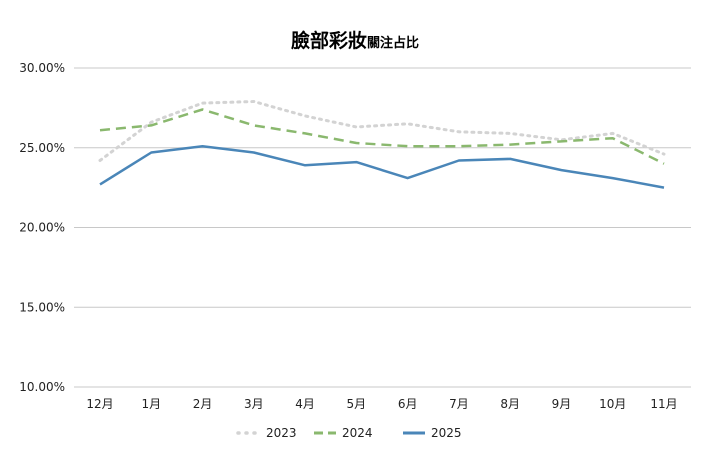  What do you see at coordinates (99, 404) in the screenshot?
I see `x-tick-label: 12月` at bounding box center [99, 404].